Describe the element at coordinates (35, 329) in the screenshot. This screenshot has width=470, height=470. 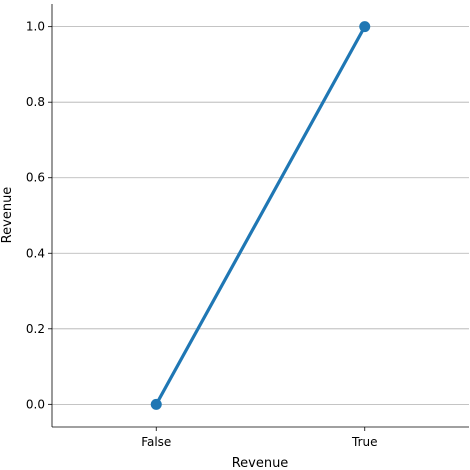
I see `y-tick-label: 0.2` at that location.